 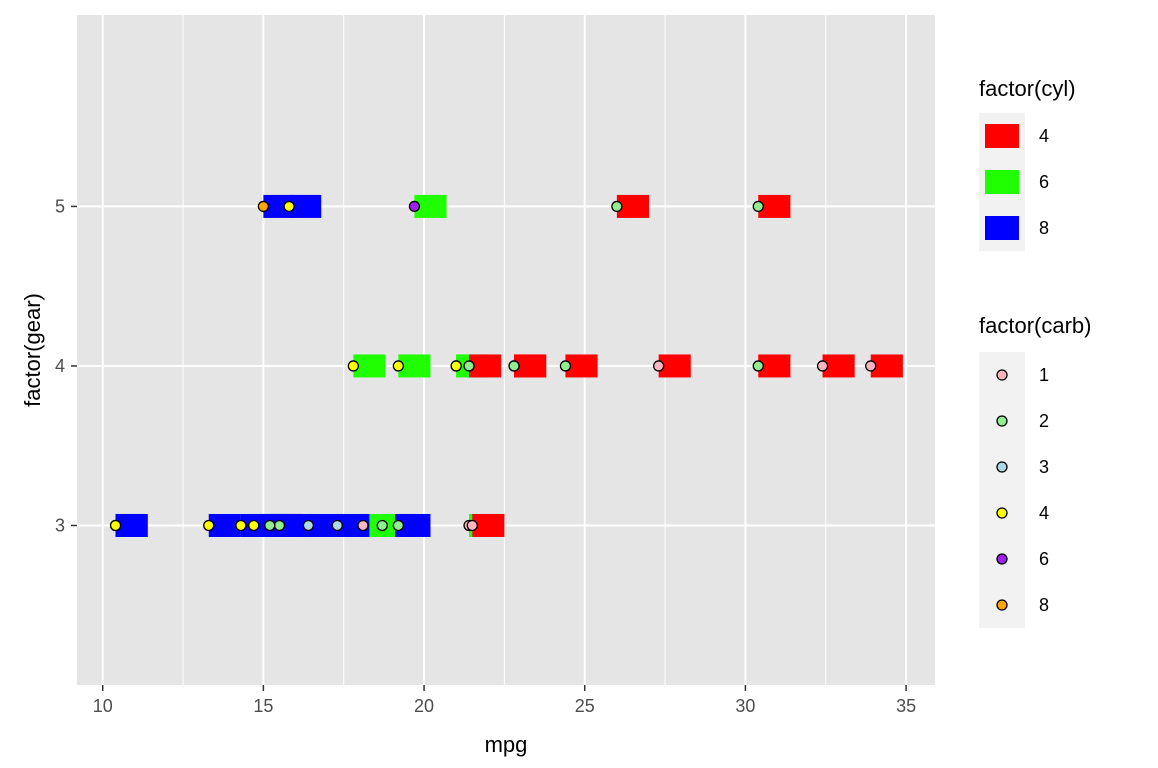 What do you see at coordinates (60, 366) in the screenshot?
I see `y-tick-label: 4` at bounding box center [60, 366].